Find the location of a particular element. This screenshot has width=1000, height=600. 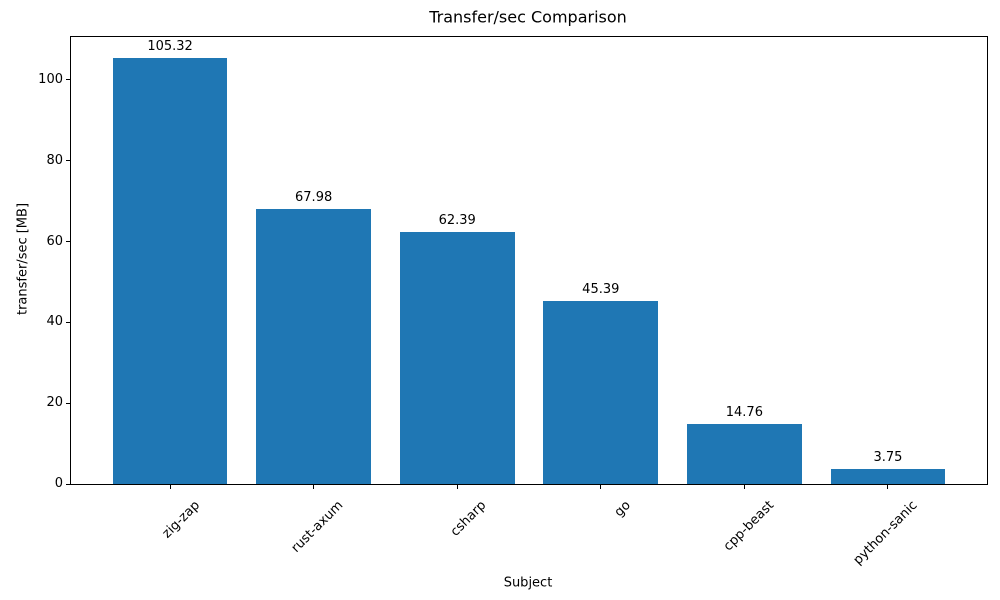

x-tick-label: python-sanic is located at coordinates (885, 533).